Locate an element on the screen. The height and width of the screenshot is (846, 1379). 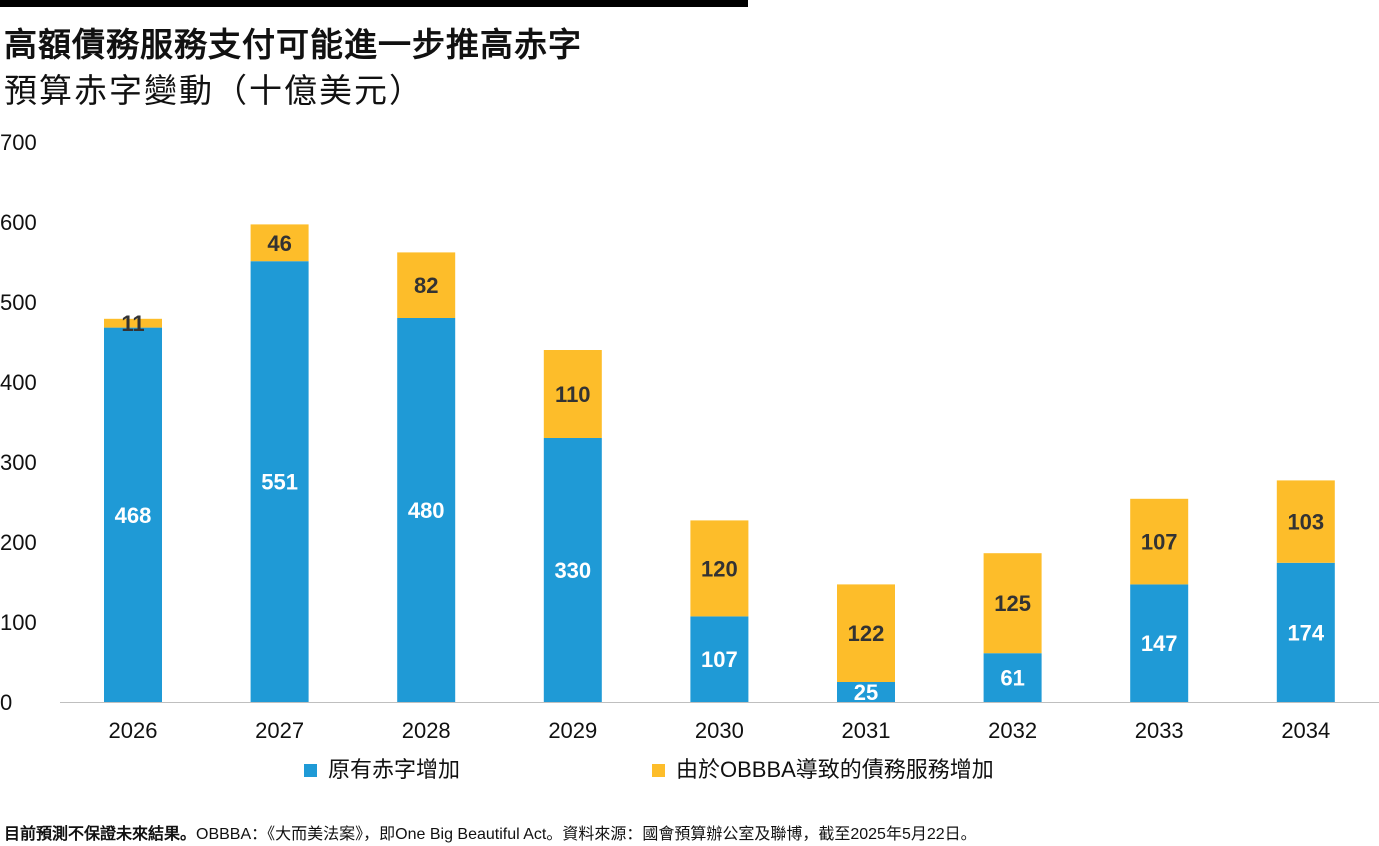
y-tick-label: 300 is located at coordinates (18, 462).